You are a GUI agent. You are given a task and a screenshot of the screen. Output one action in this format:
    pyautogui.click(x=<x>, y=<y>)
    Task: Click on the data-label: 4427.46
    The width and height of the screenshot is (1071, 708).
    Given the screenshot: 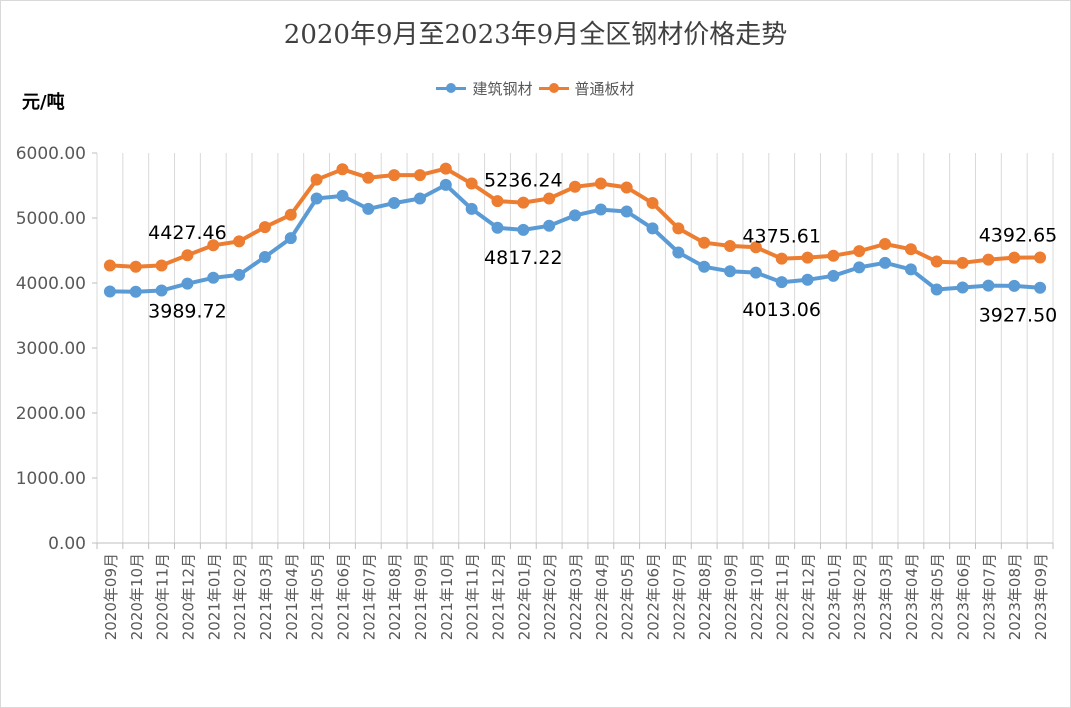 What is the action you would take?
    pyautogui.click(x=187, y=233)
    